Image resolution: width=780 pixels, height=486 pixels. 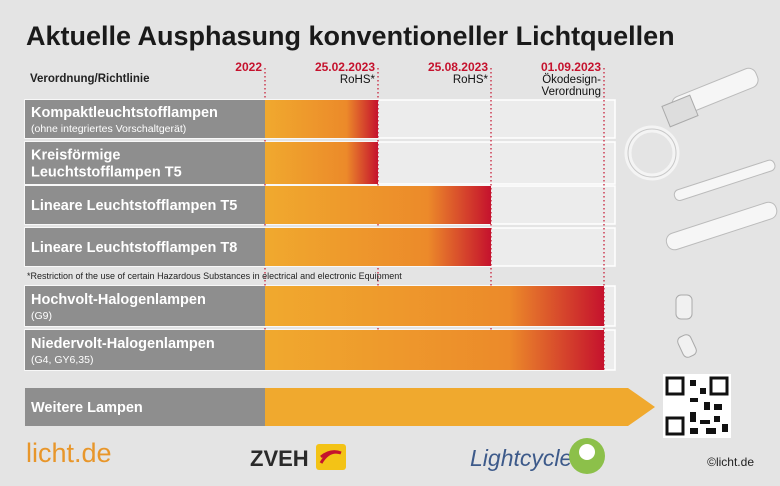 What do you see at coordinates (571, 92) in the screenshot?
I see `milestone-label: Verordnung` at bounding box center [571, 92].